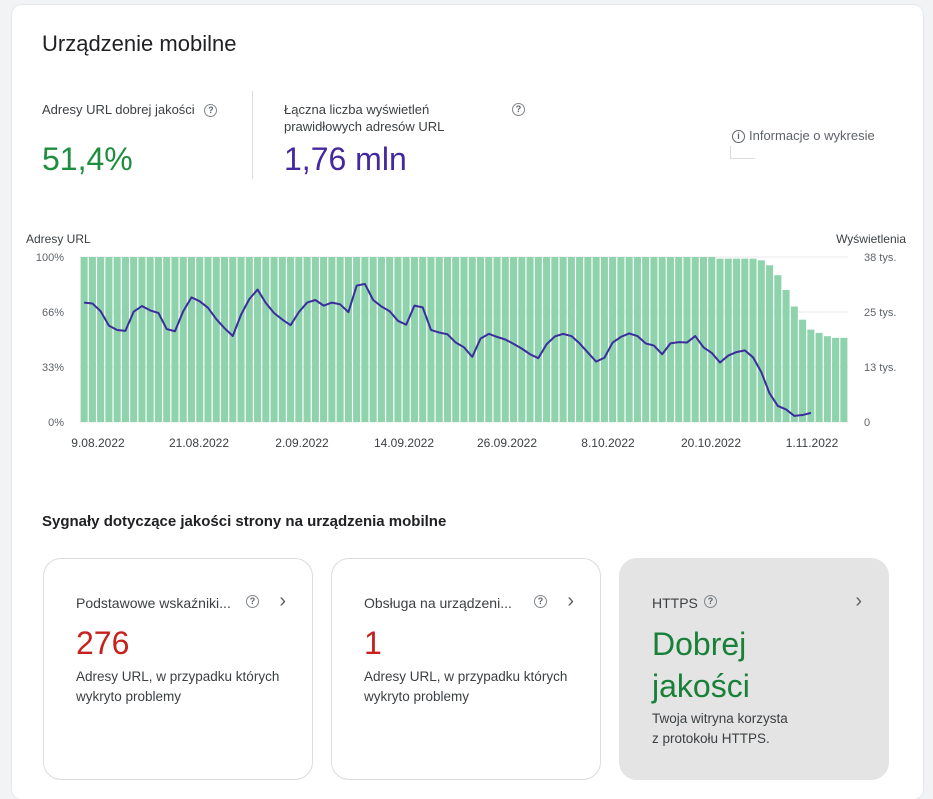 This screenshot has width=933, height=799. What do you see at coordinates (701, 665) in the screenshot?
I see `signal-value: Dobrej jakości` at bounding box center [701, 665].